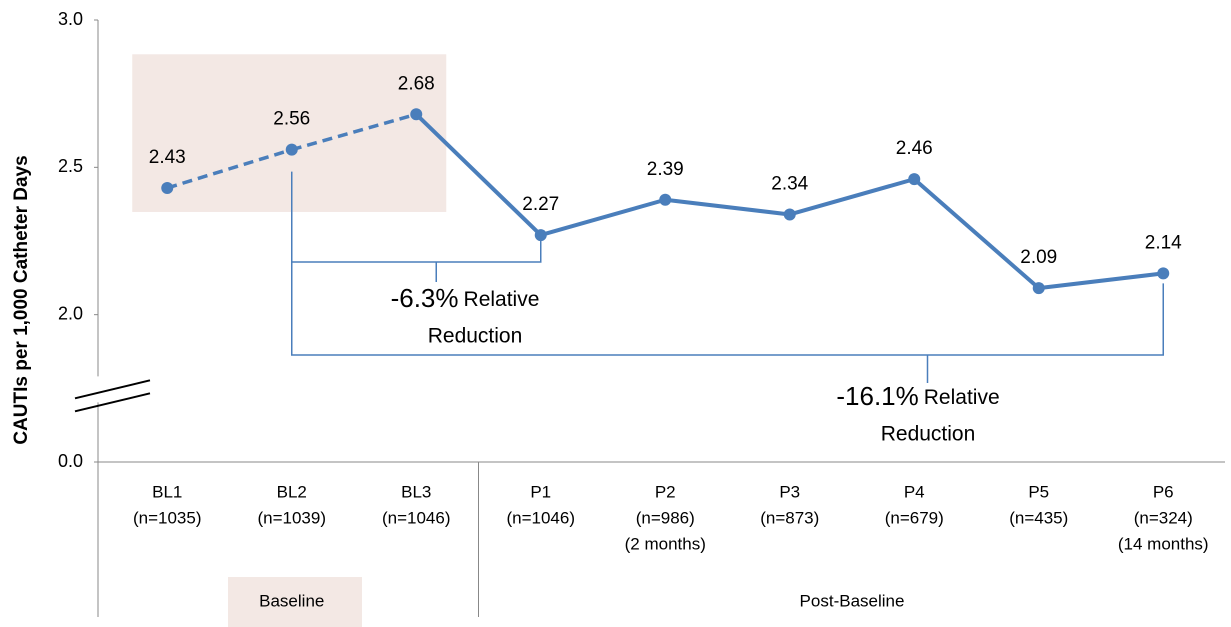  Describe the element at coordinates (540, 491) in the screenshot. I see `x-tick-label: P1` at that location.